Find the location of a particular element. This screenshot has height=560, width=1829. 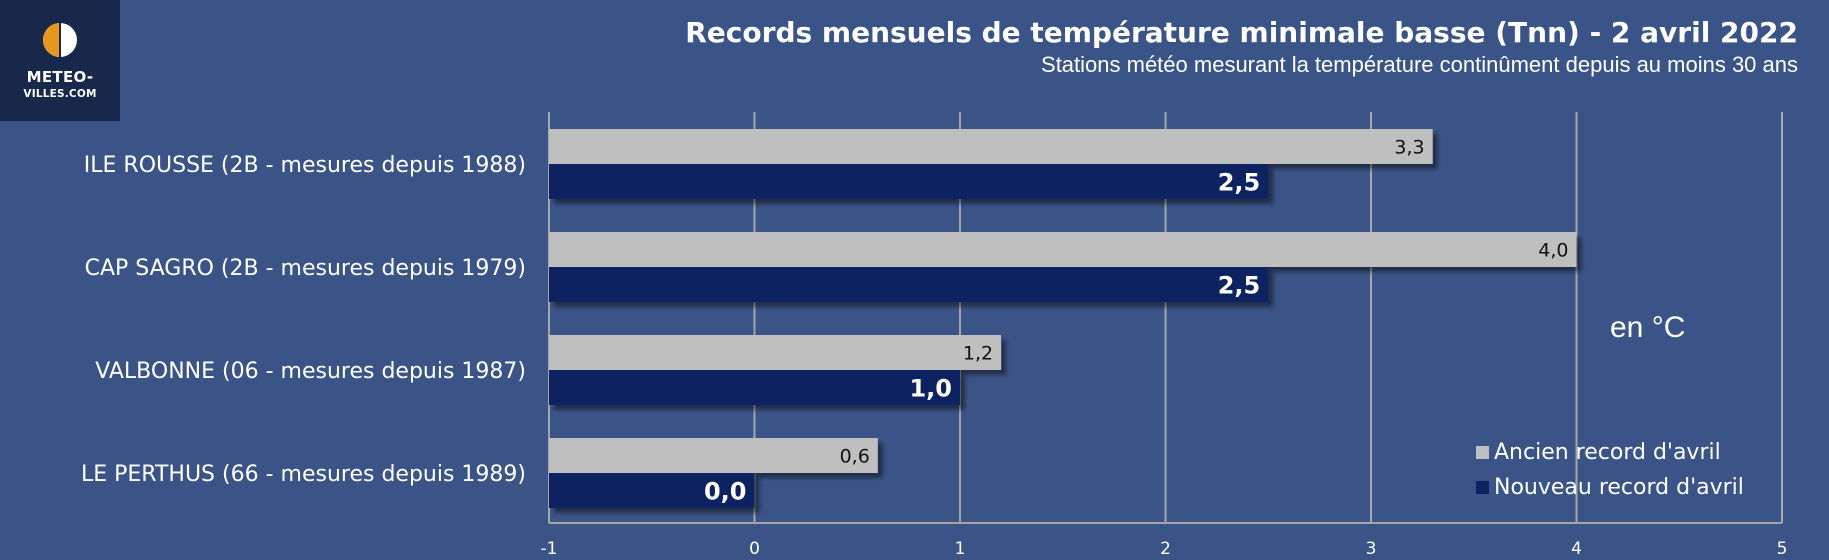

data-label-new: 0,0 is located at coordinates (725, 492).